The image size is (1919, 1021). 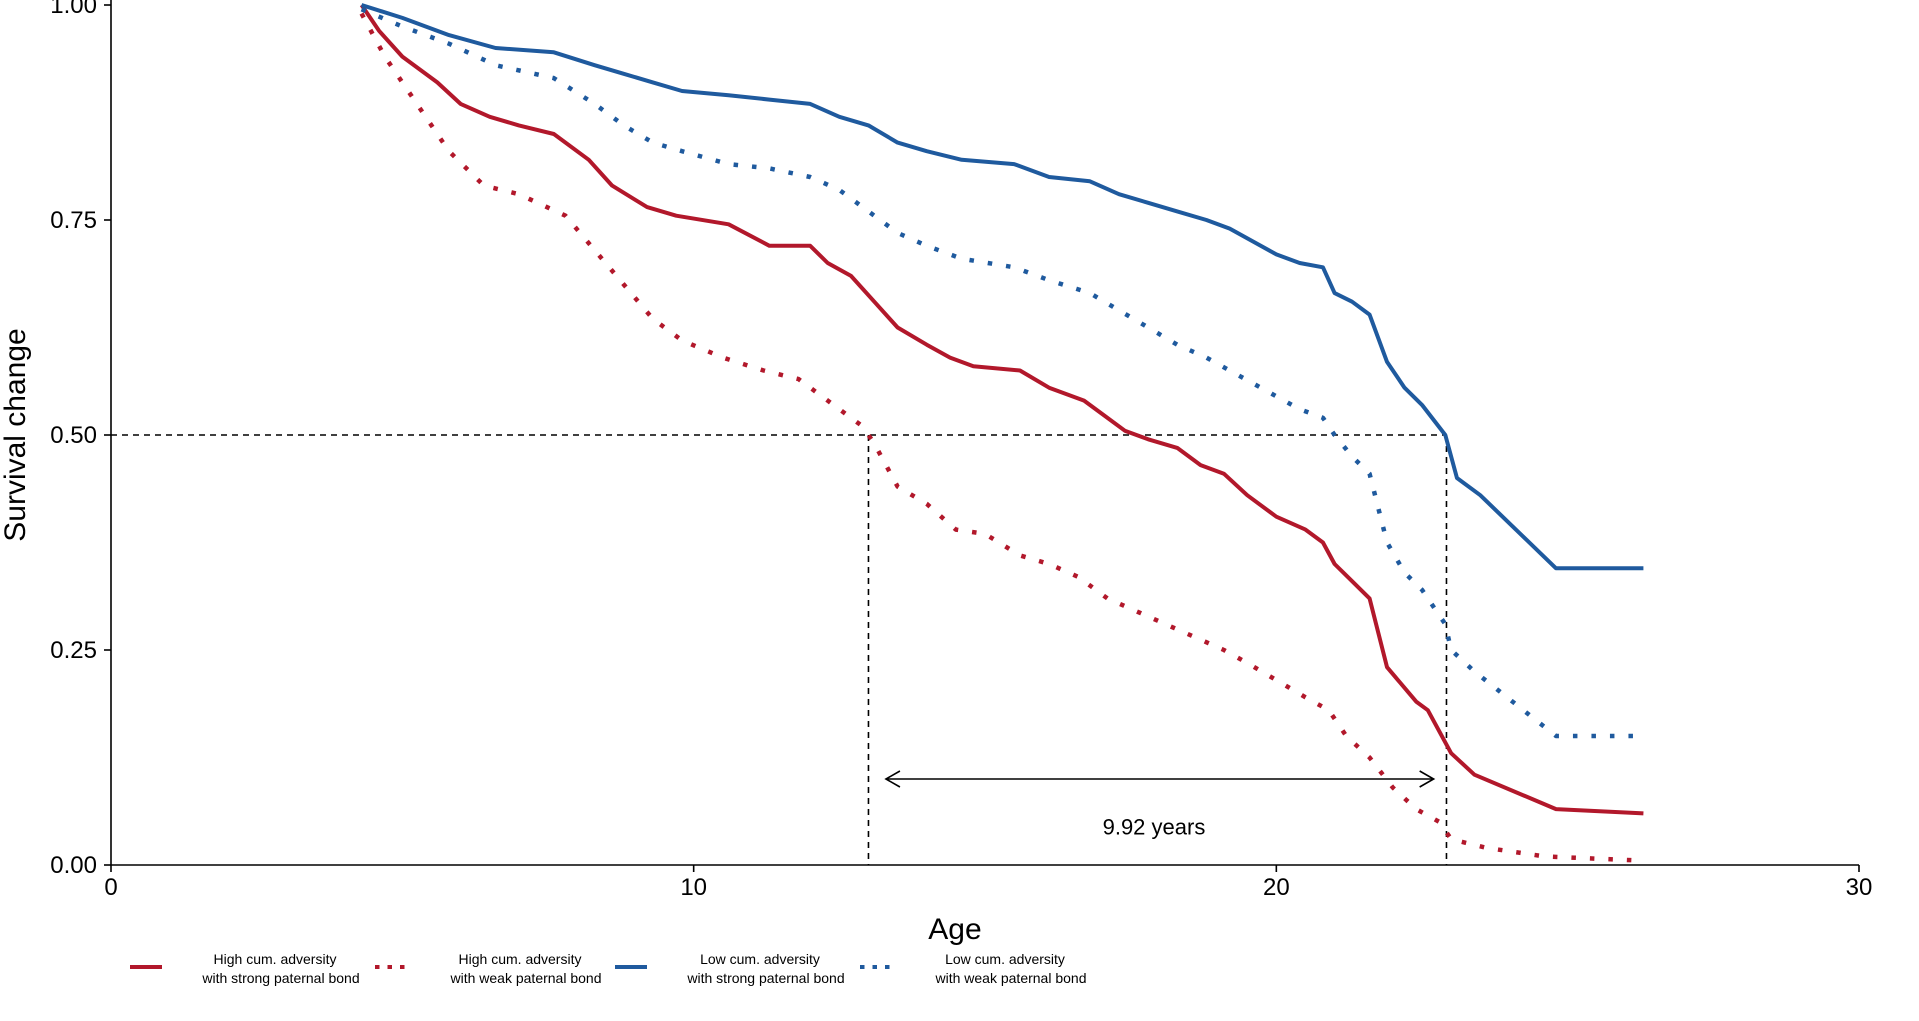 What do you see at coordinates (1276, 887) in the screenshot?
I see `x-tick-label: 20` at bounding box center [1276, 887].